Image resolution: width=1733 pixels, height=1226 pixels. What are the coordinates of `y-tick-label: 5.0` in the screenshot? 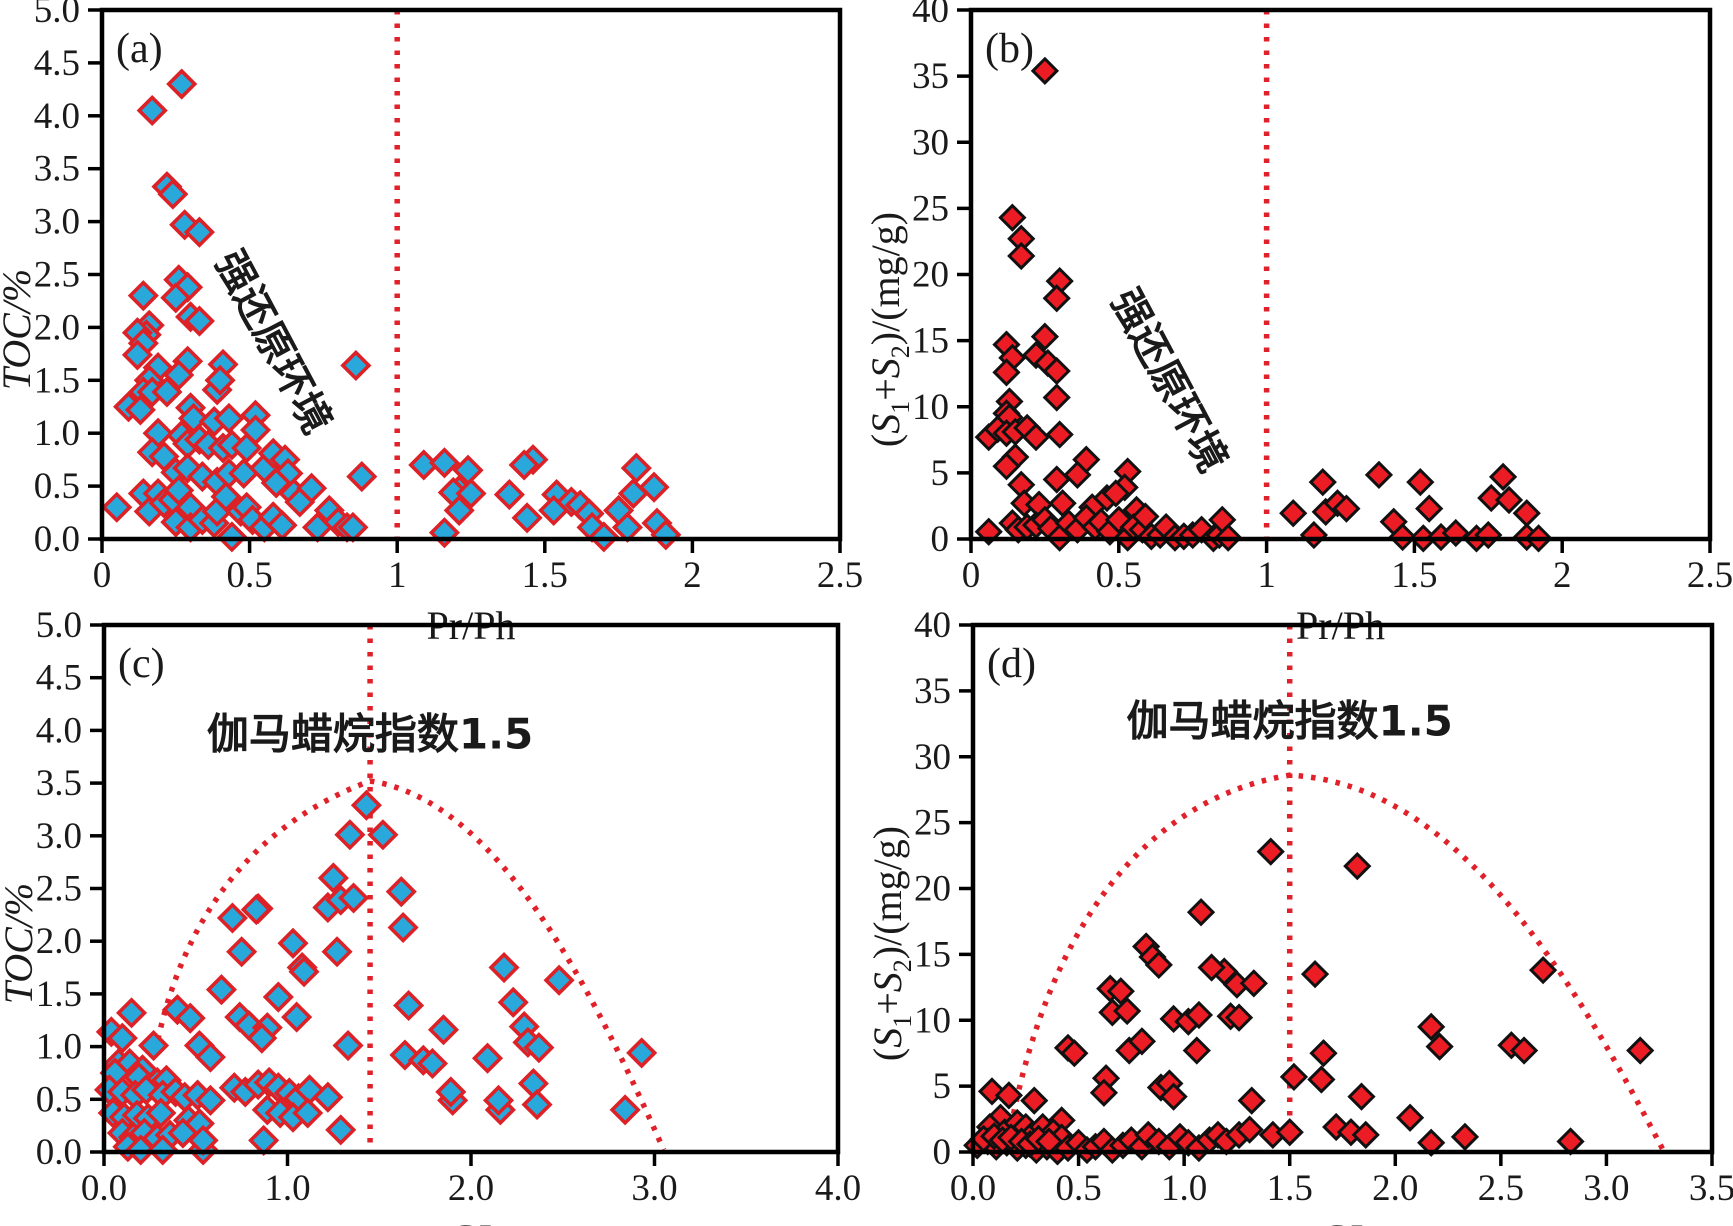 It's located at (57, 15).